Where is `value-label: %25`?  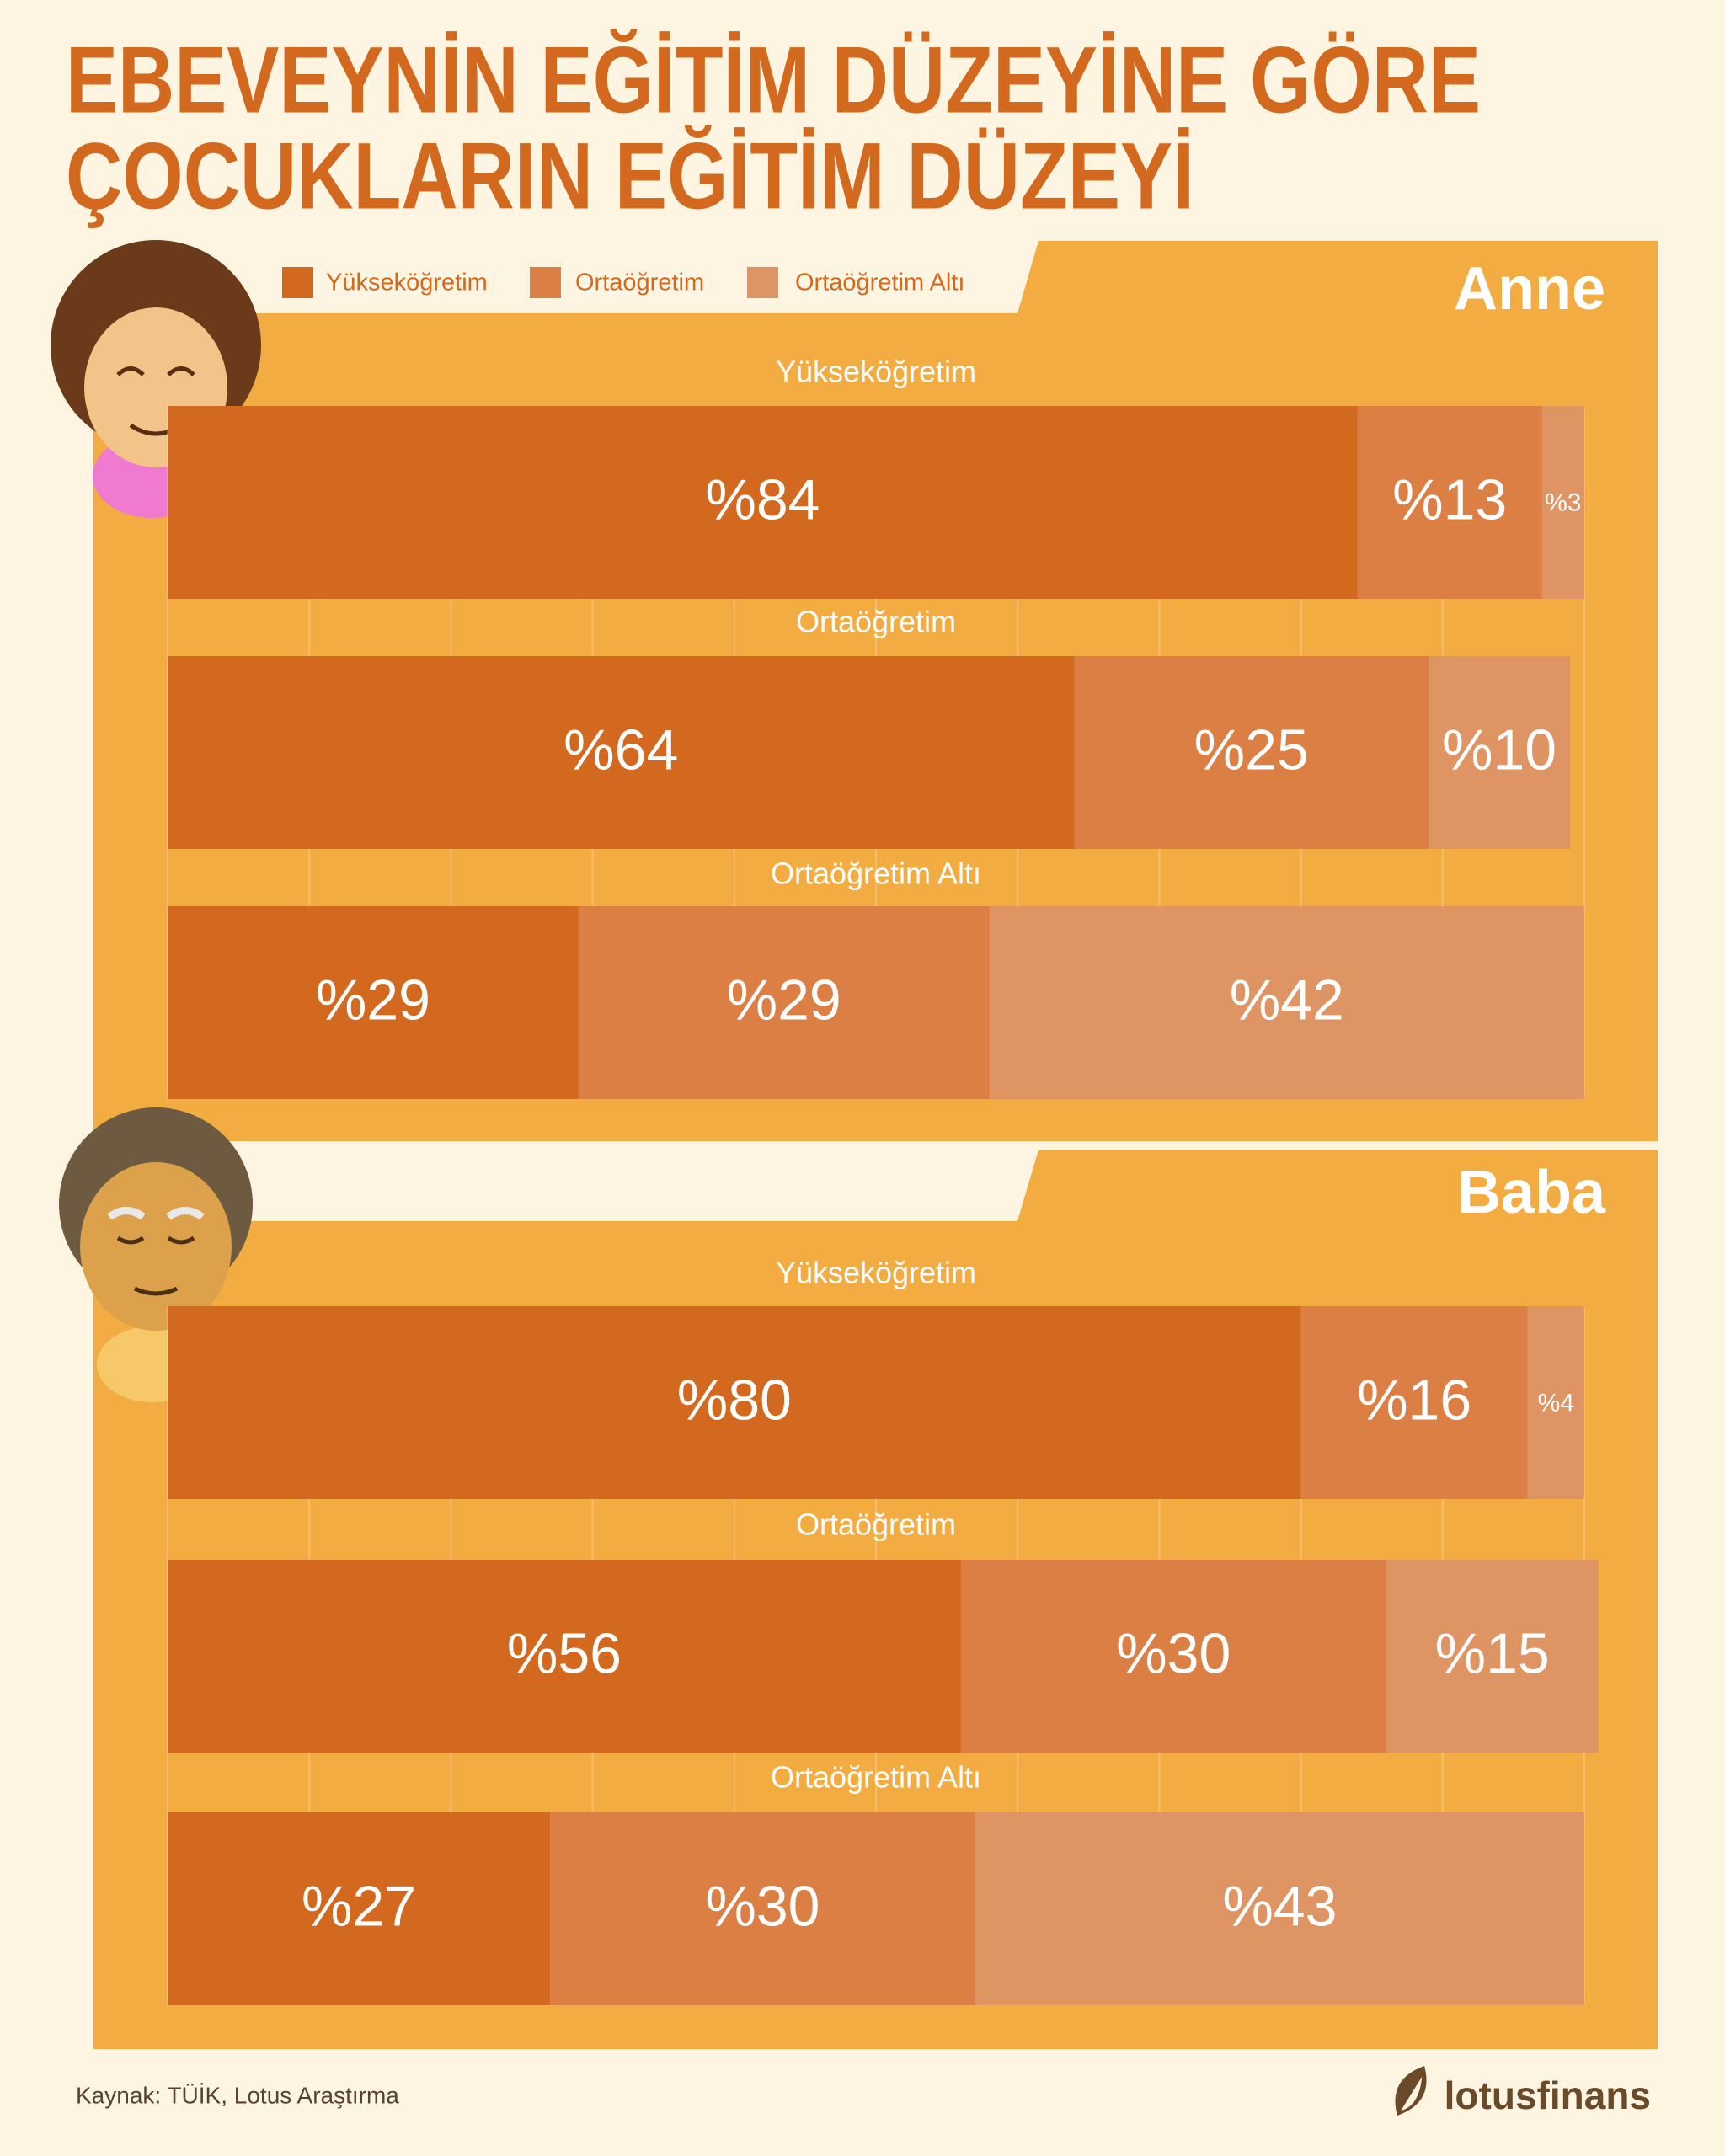
value-label: %25 is located at coordinates (1251, 750).